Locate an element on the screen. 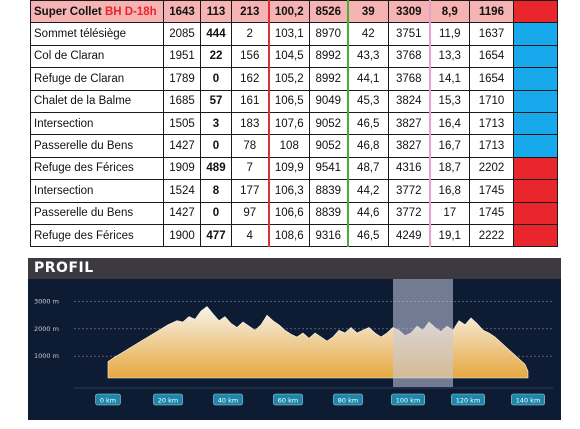 The width and height of the screenshot is (580, 429). x-tick-label: 100 km is located at coordinates (408, 401).